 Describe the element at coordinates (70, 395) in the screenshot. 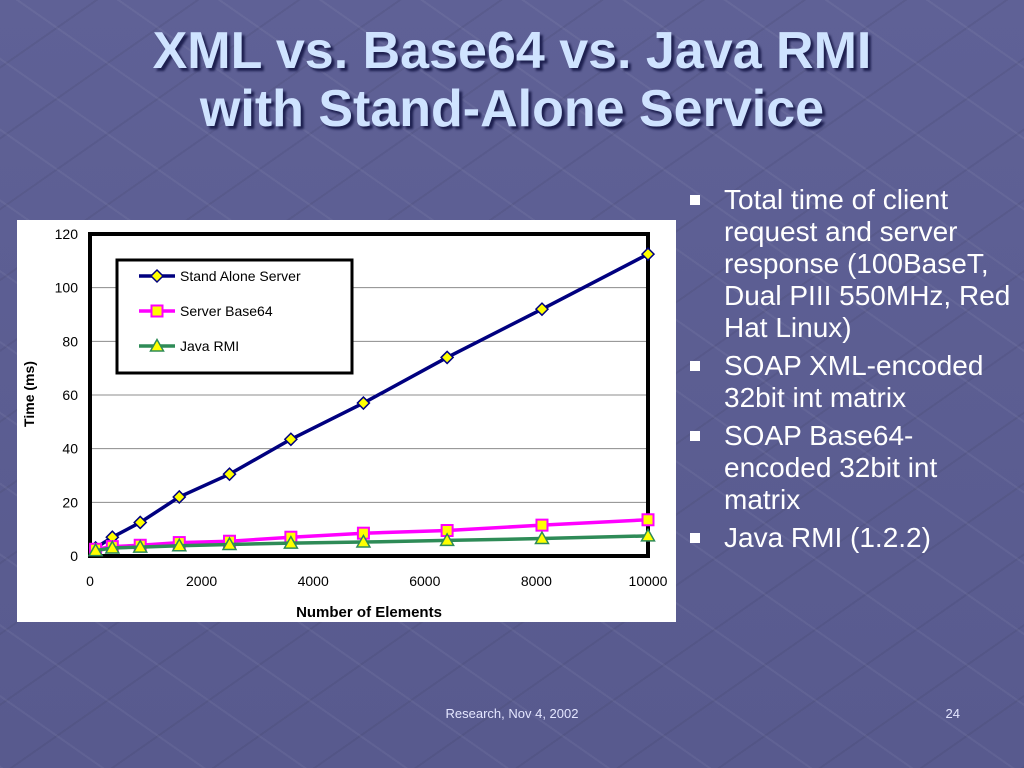

I see `y-tick-label: 60` at that location.